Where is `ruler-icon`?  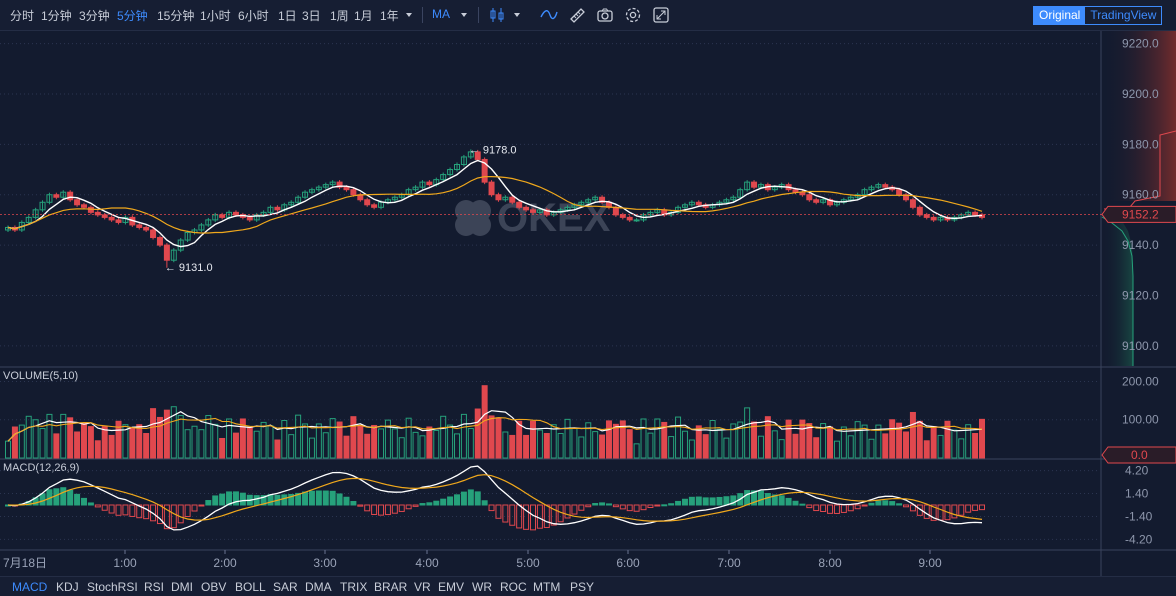 ruler-icon is located at coordinates (577, 15).